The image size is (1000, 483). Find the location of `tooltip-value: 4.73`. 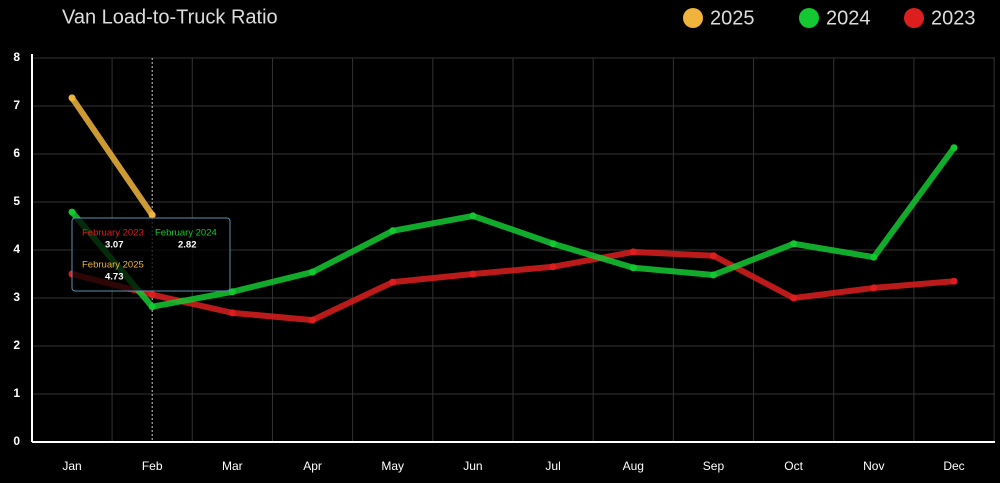

tooltip-value: 4.73 is located at coordinates (114, 277).